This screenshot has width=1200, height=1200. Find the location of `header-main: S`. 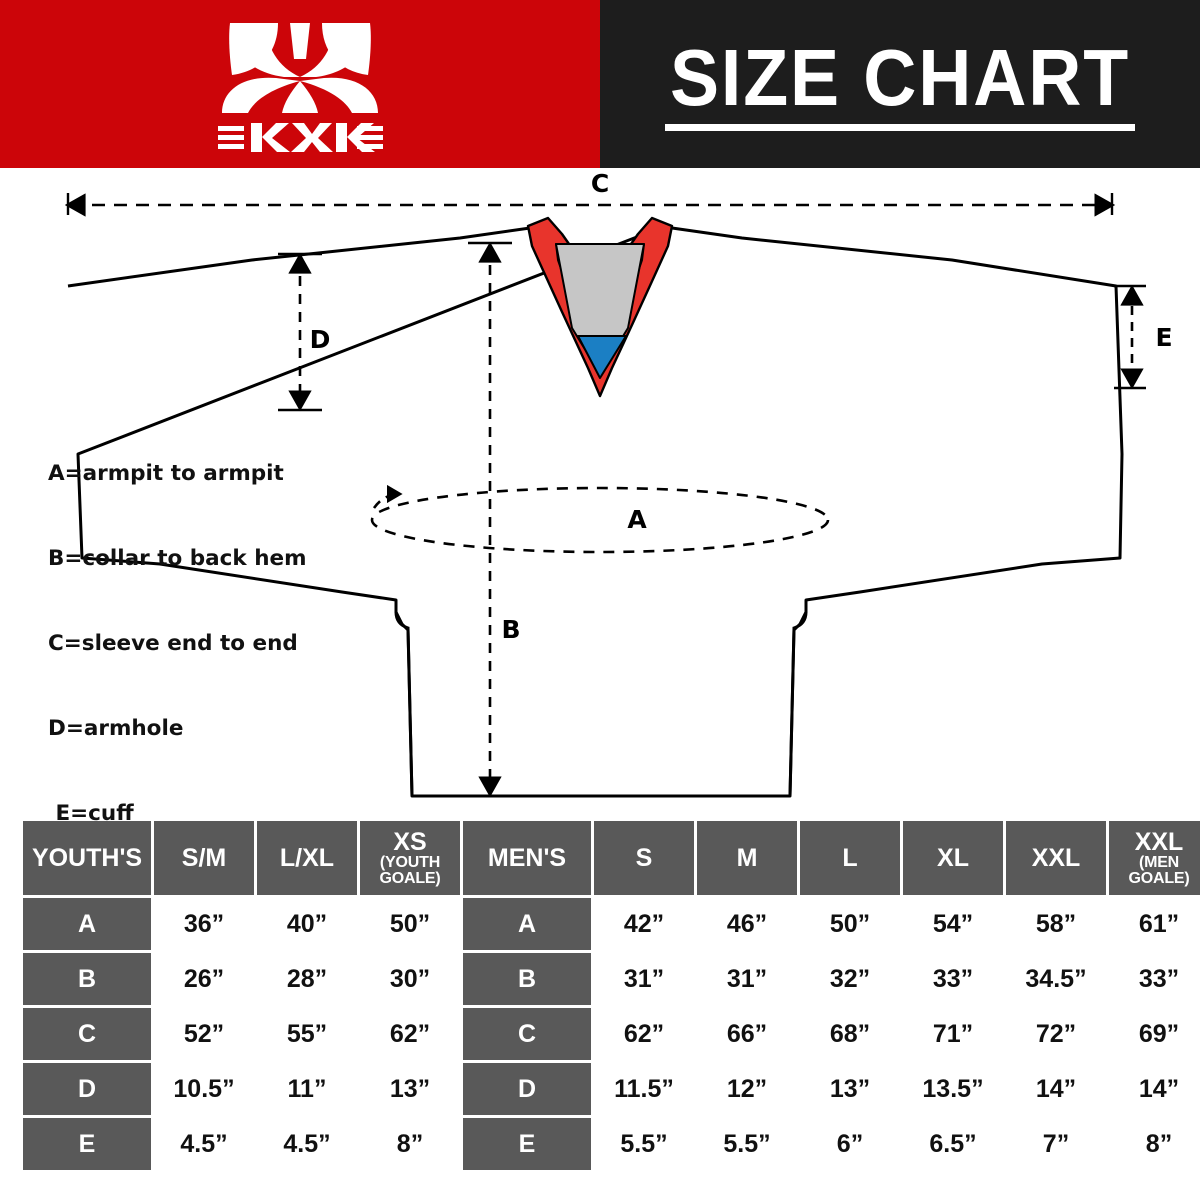

header-main: S is located at coordinates (644, 857).